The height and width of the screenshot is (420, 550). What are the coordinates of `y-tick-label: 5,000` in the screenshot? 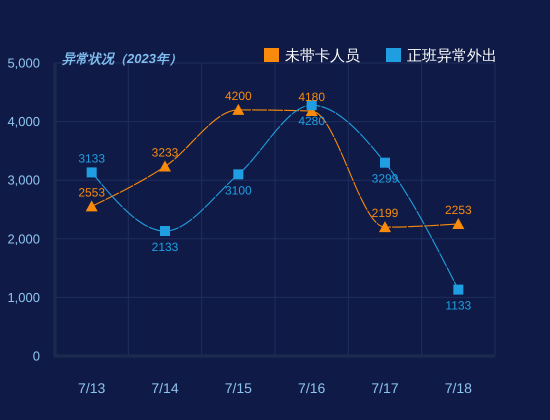 It's located at (23, 63).